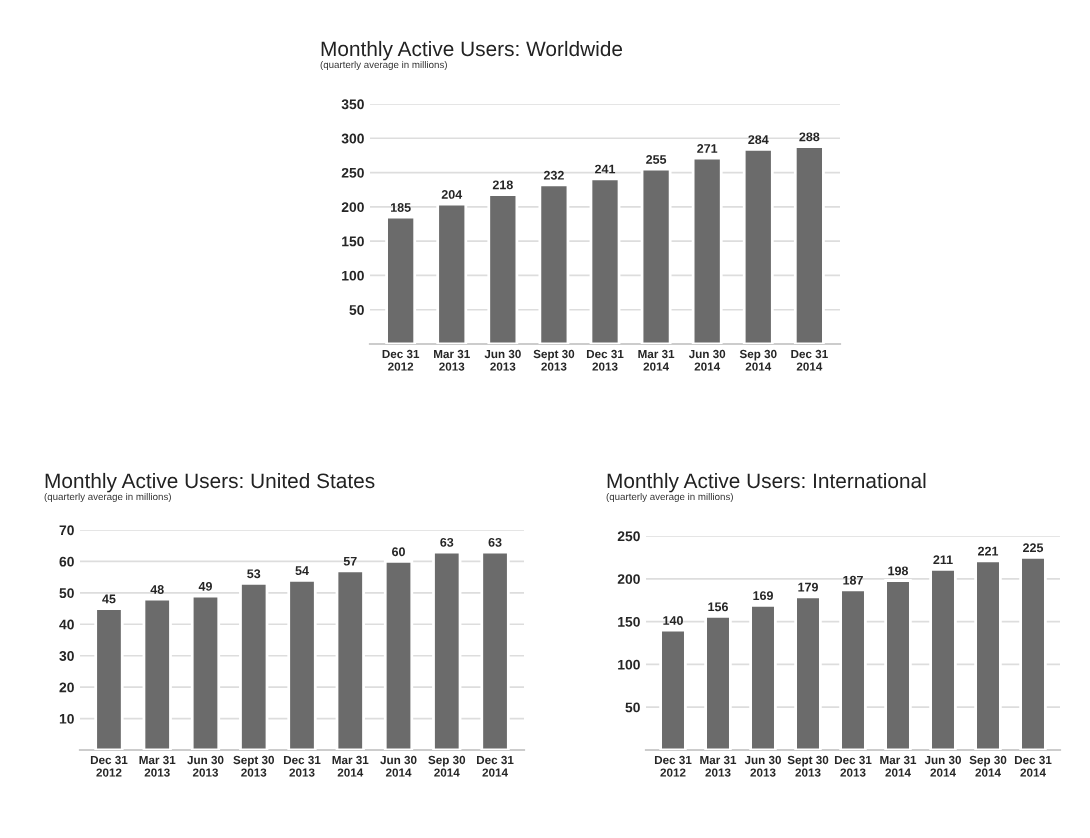 This screenshot has height=838, width=1090. Describe the element at coordinates (472, 50) in the screenshot. I see `chart-title: Monthly Active Users: Worldwide` at that location.